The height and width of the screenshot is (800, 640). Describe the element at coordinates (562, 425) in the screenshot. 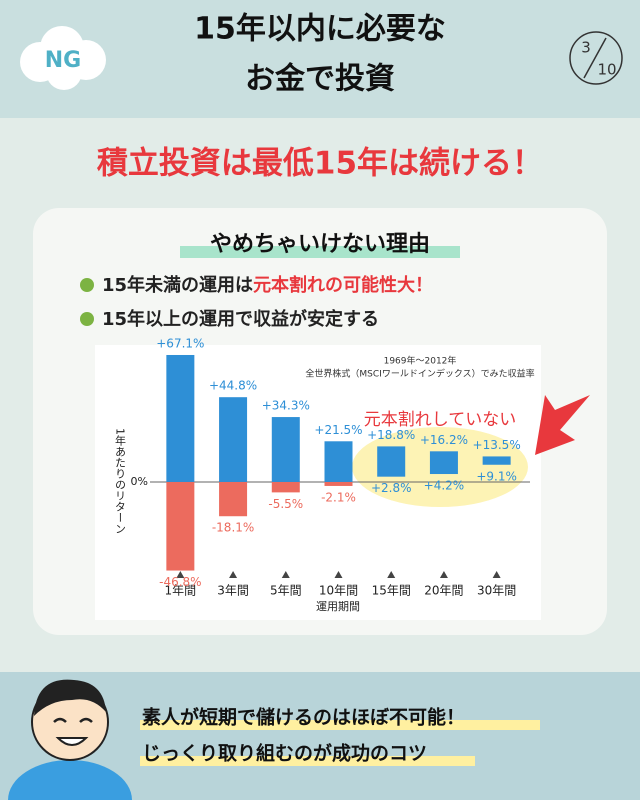

I see `arrow` at that location.